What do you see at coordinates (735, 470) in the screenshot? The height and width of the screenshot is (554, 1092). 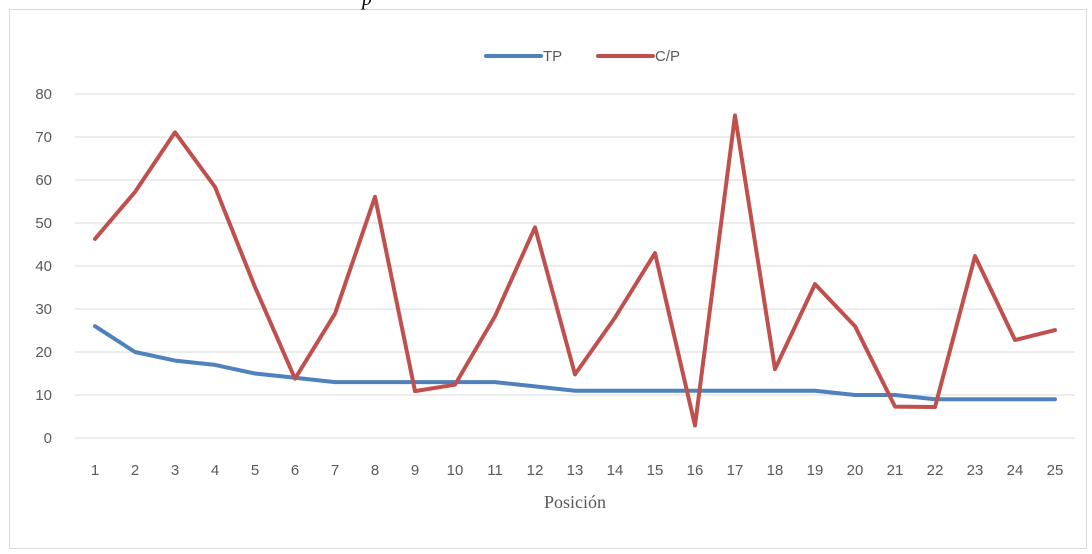 I see `x-tick-label: 17` at bounding box center [735, 470].